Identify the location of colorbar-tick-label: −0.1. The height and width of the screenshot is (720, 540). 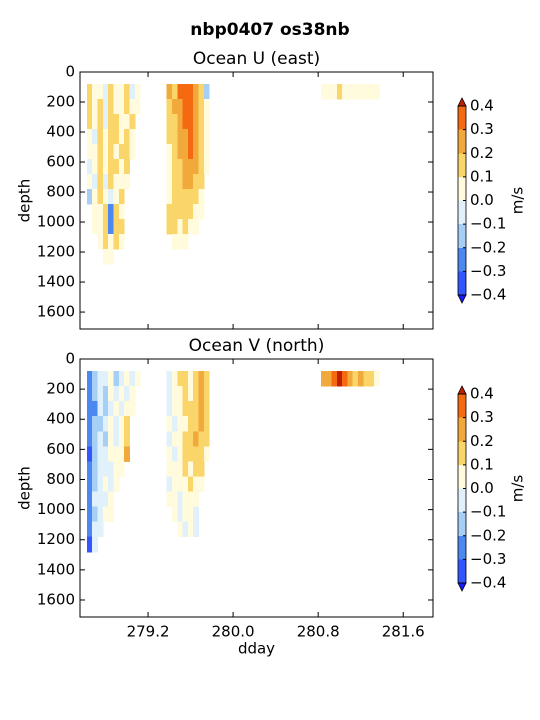
(488, 512).